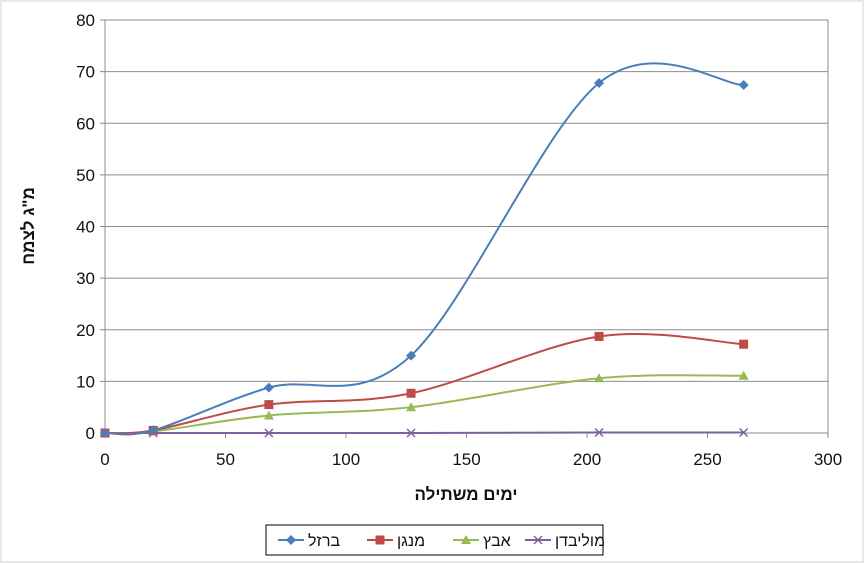  Describe the element at coordinates (85, 72) in the screenshot. I see `y-tick-label: 70` at that location.